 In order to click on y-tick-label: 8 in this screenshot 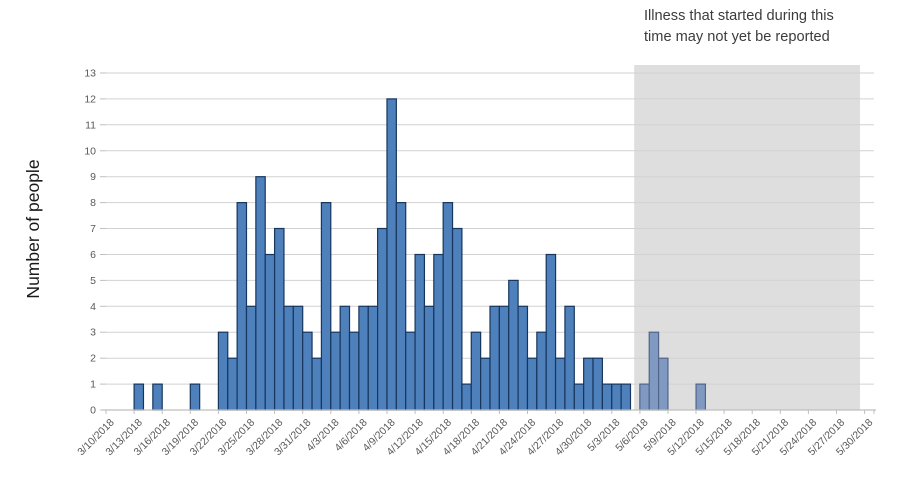, I will do `click(93, 203)`.